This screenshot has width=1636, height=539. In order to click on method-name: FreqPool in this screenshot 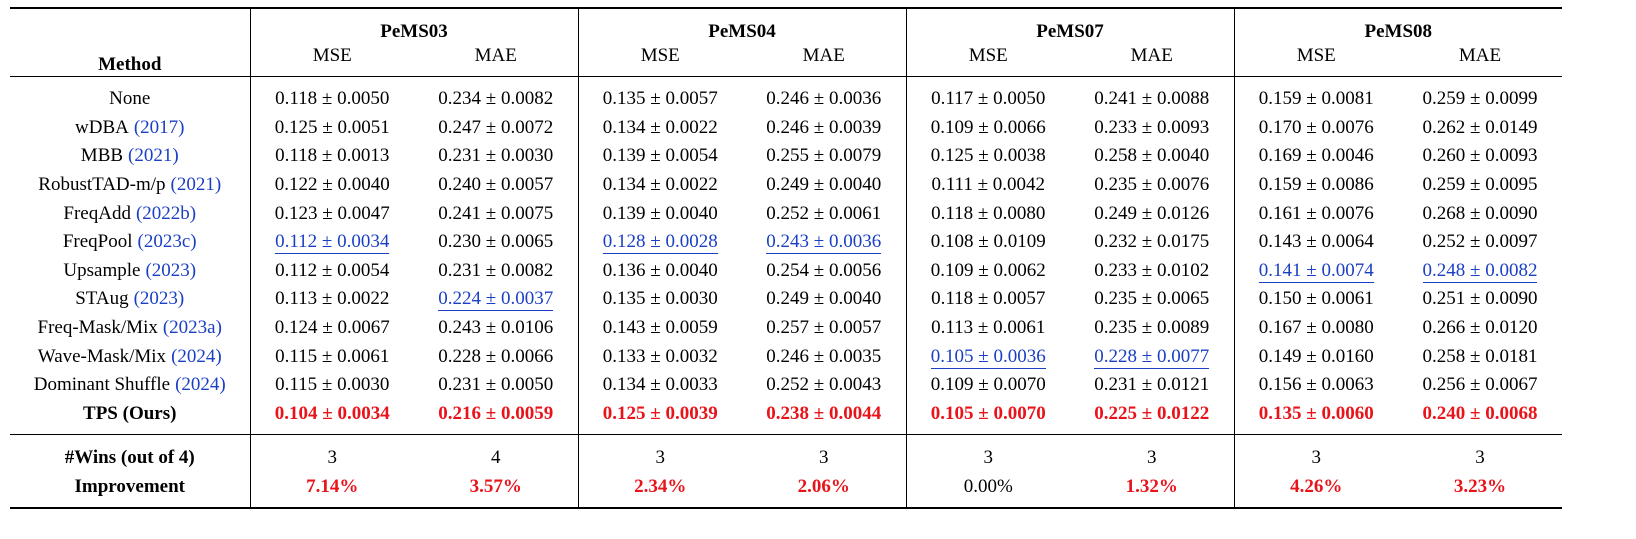, I will do `click(97, 242)`.